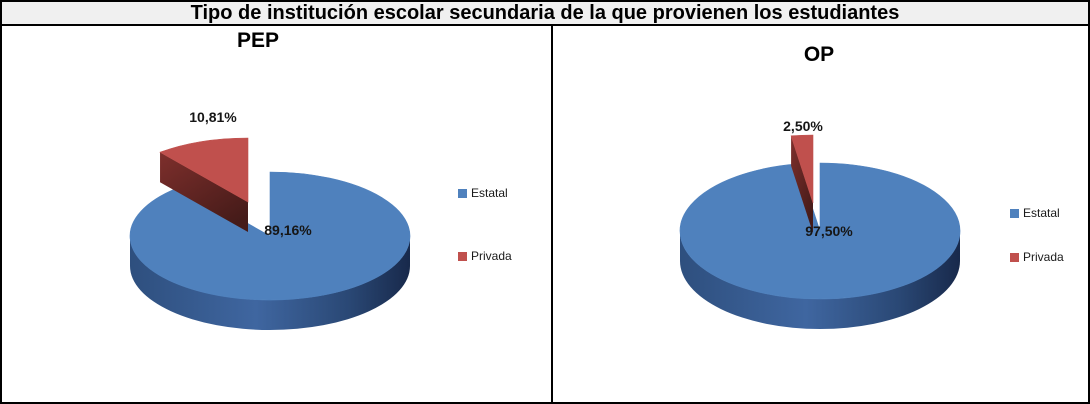 The width and height of the screenshot is (1090, 404). I want to click on data-label-privada: 2,50%, so click(803, 126).